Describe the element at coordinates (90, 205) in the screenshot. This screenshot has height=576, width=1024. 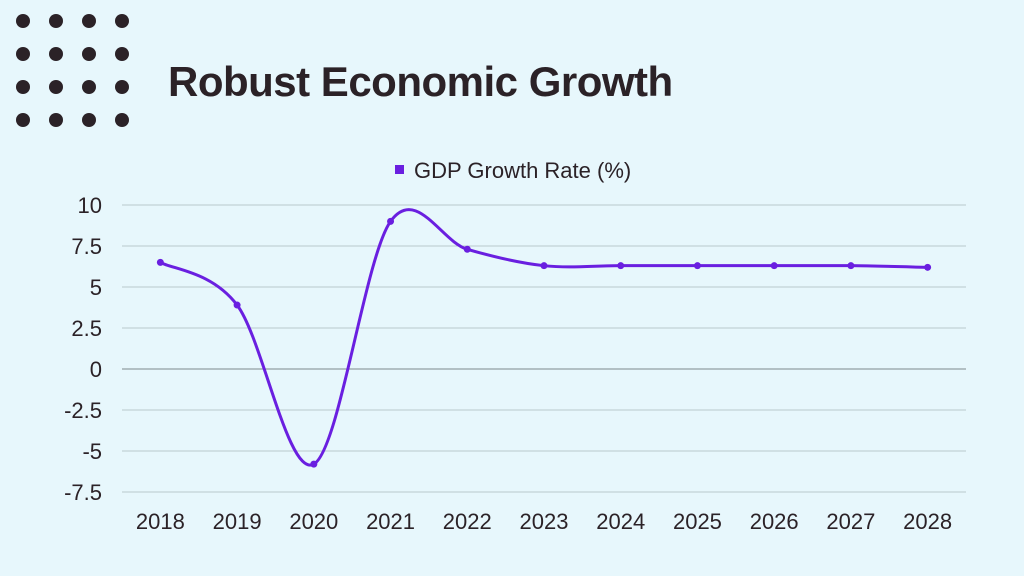
I see `y-tick-label: 10` at that location.